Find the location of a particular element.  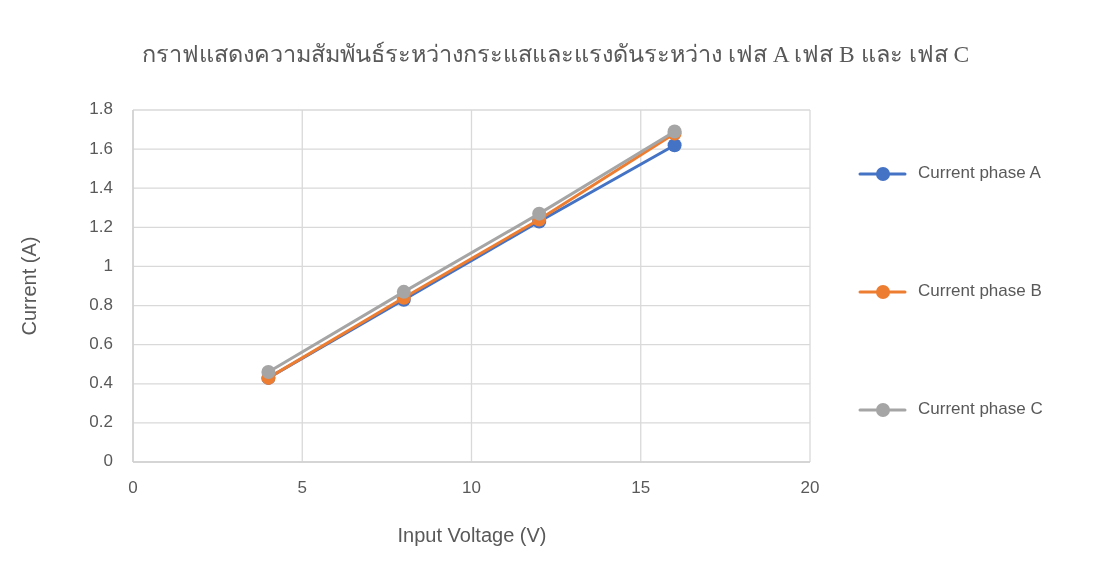

y-tick-label: 0.6 is located at coordinates (101, 344).